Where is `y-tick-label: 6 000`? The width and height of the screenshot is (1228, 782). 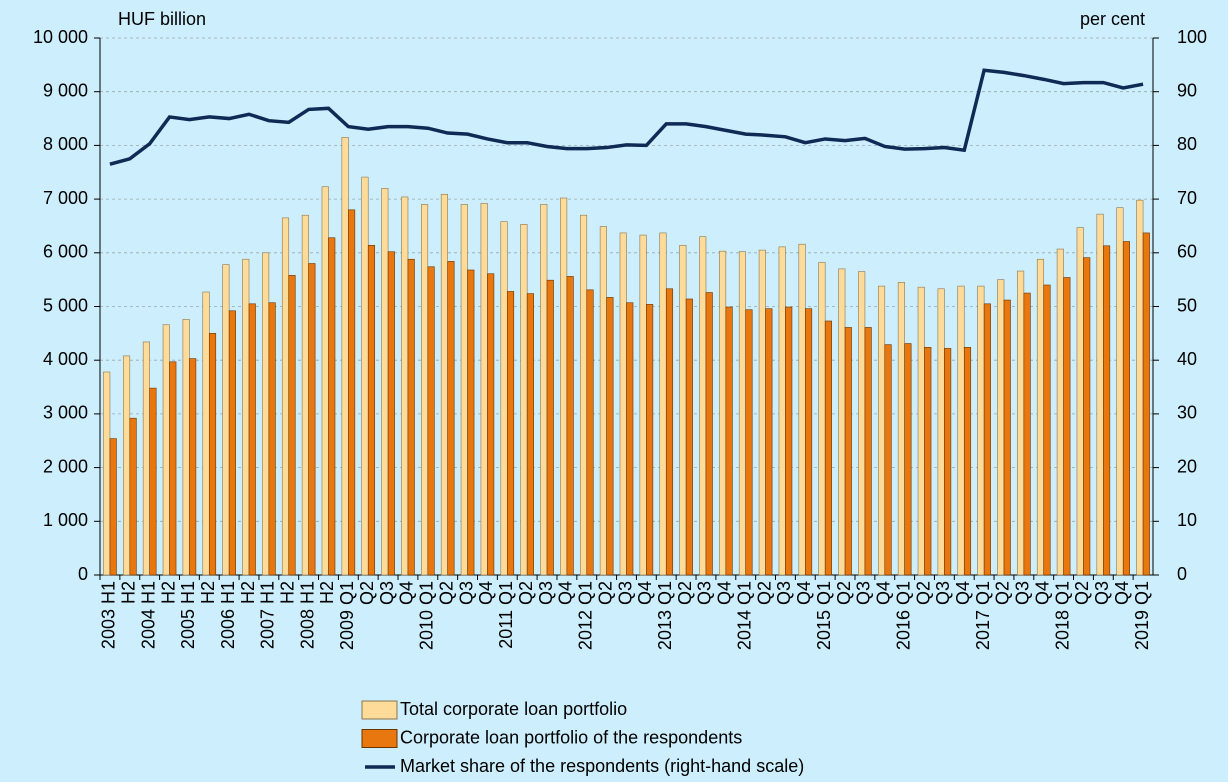
y-tick-label: 6 000 is located at coordinates (65, 252).